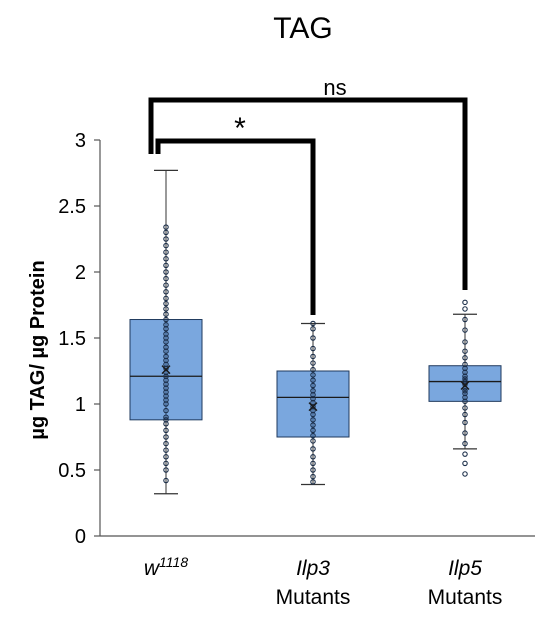 This screenshot has width=550, height=619. I want to click on significance-label: *, so click(240, 128).